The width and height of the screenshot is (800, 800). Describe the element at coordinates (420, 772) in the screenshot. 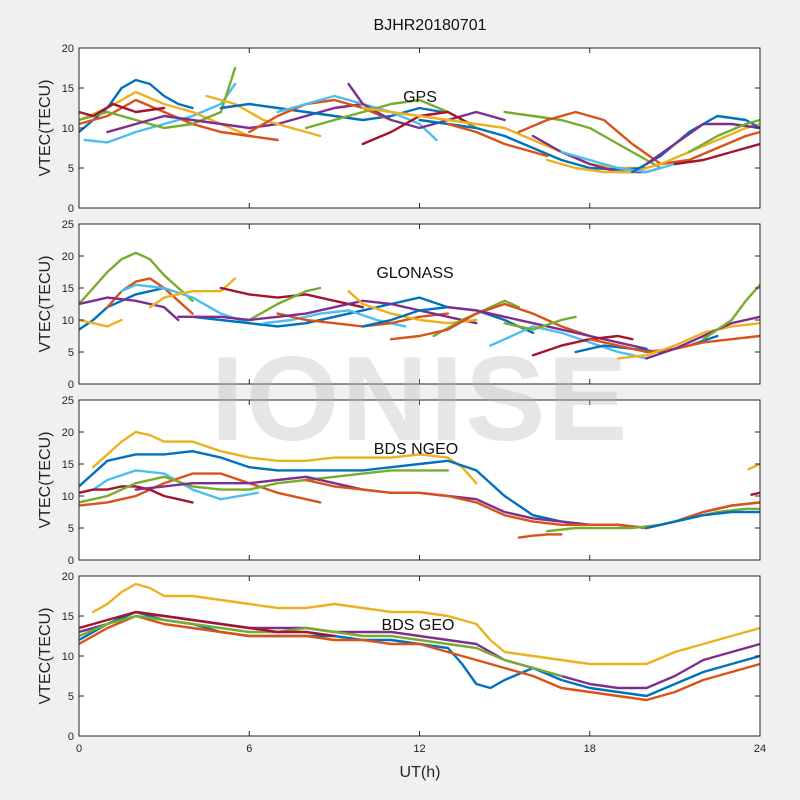

I see `x-axis-label: UT(h)` at that location.